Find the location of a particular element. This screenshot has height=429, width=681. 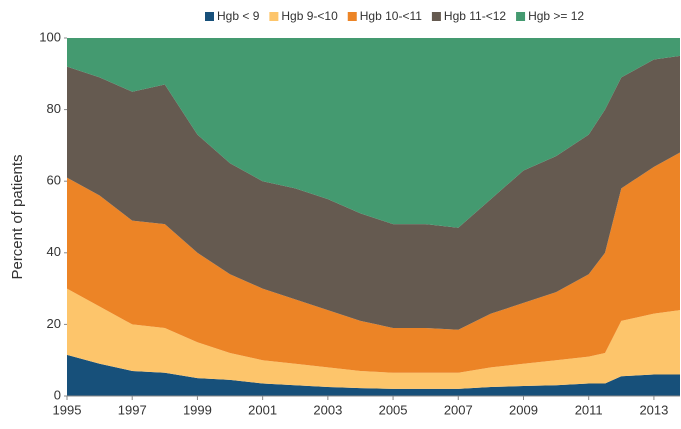

area is located at coordinates (373, 375).